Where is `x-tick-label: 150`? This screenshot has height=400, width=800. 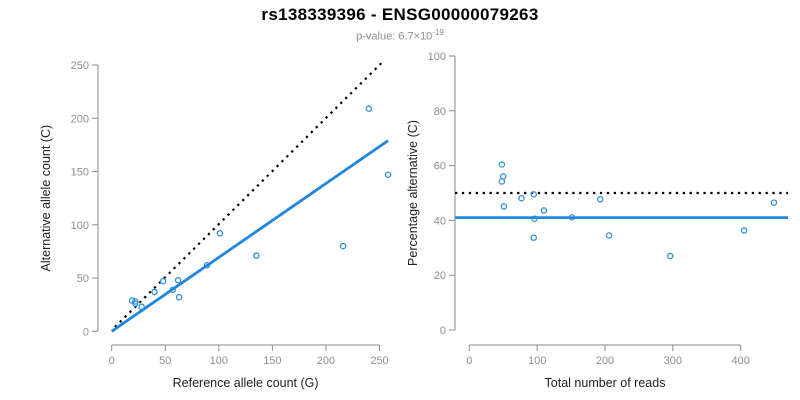 x-tick-label: 150 is located at coordinates (272, 361).